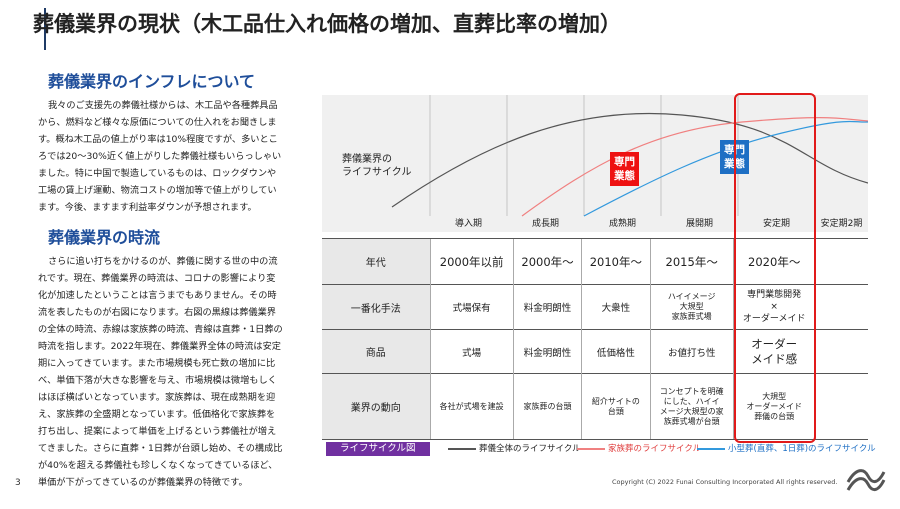 The width and height of the screenshot is (900, 509). Describe the element at coordinates (595, 224) in the screenshot. I see `stage-labels: 導入期 成長期 成熟期 展開期 安定期 安定期2期` at that location.